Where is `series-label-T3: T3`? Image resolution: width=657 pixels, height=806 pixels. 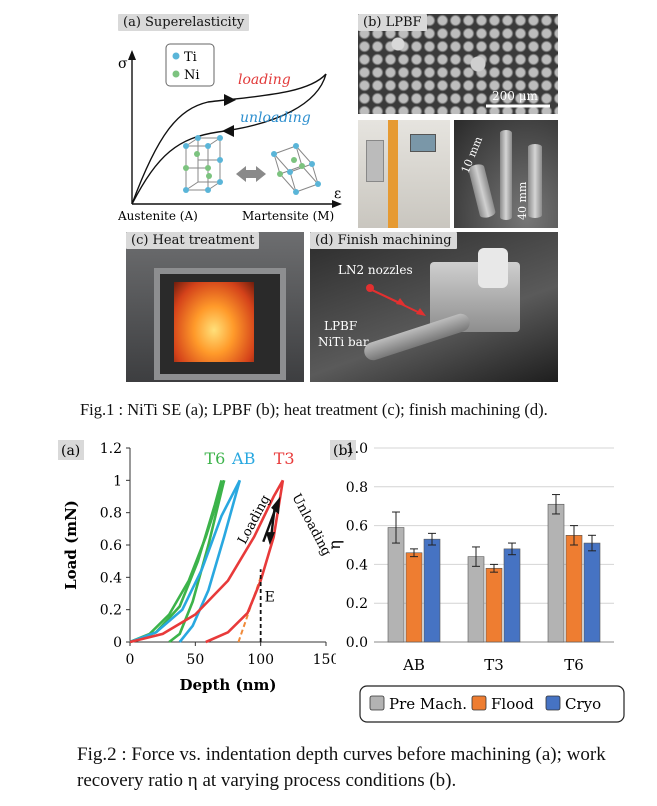
series-label-T3: T3 is located at coordinates (284, 458).